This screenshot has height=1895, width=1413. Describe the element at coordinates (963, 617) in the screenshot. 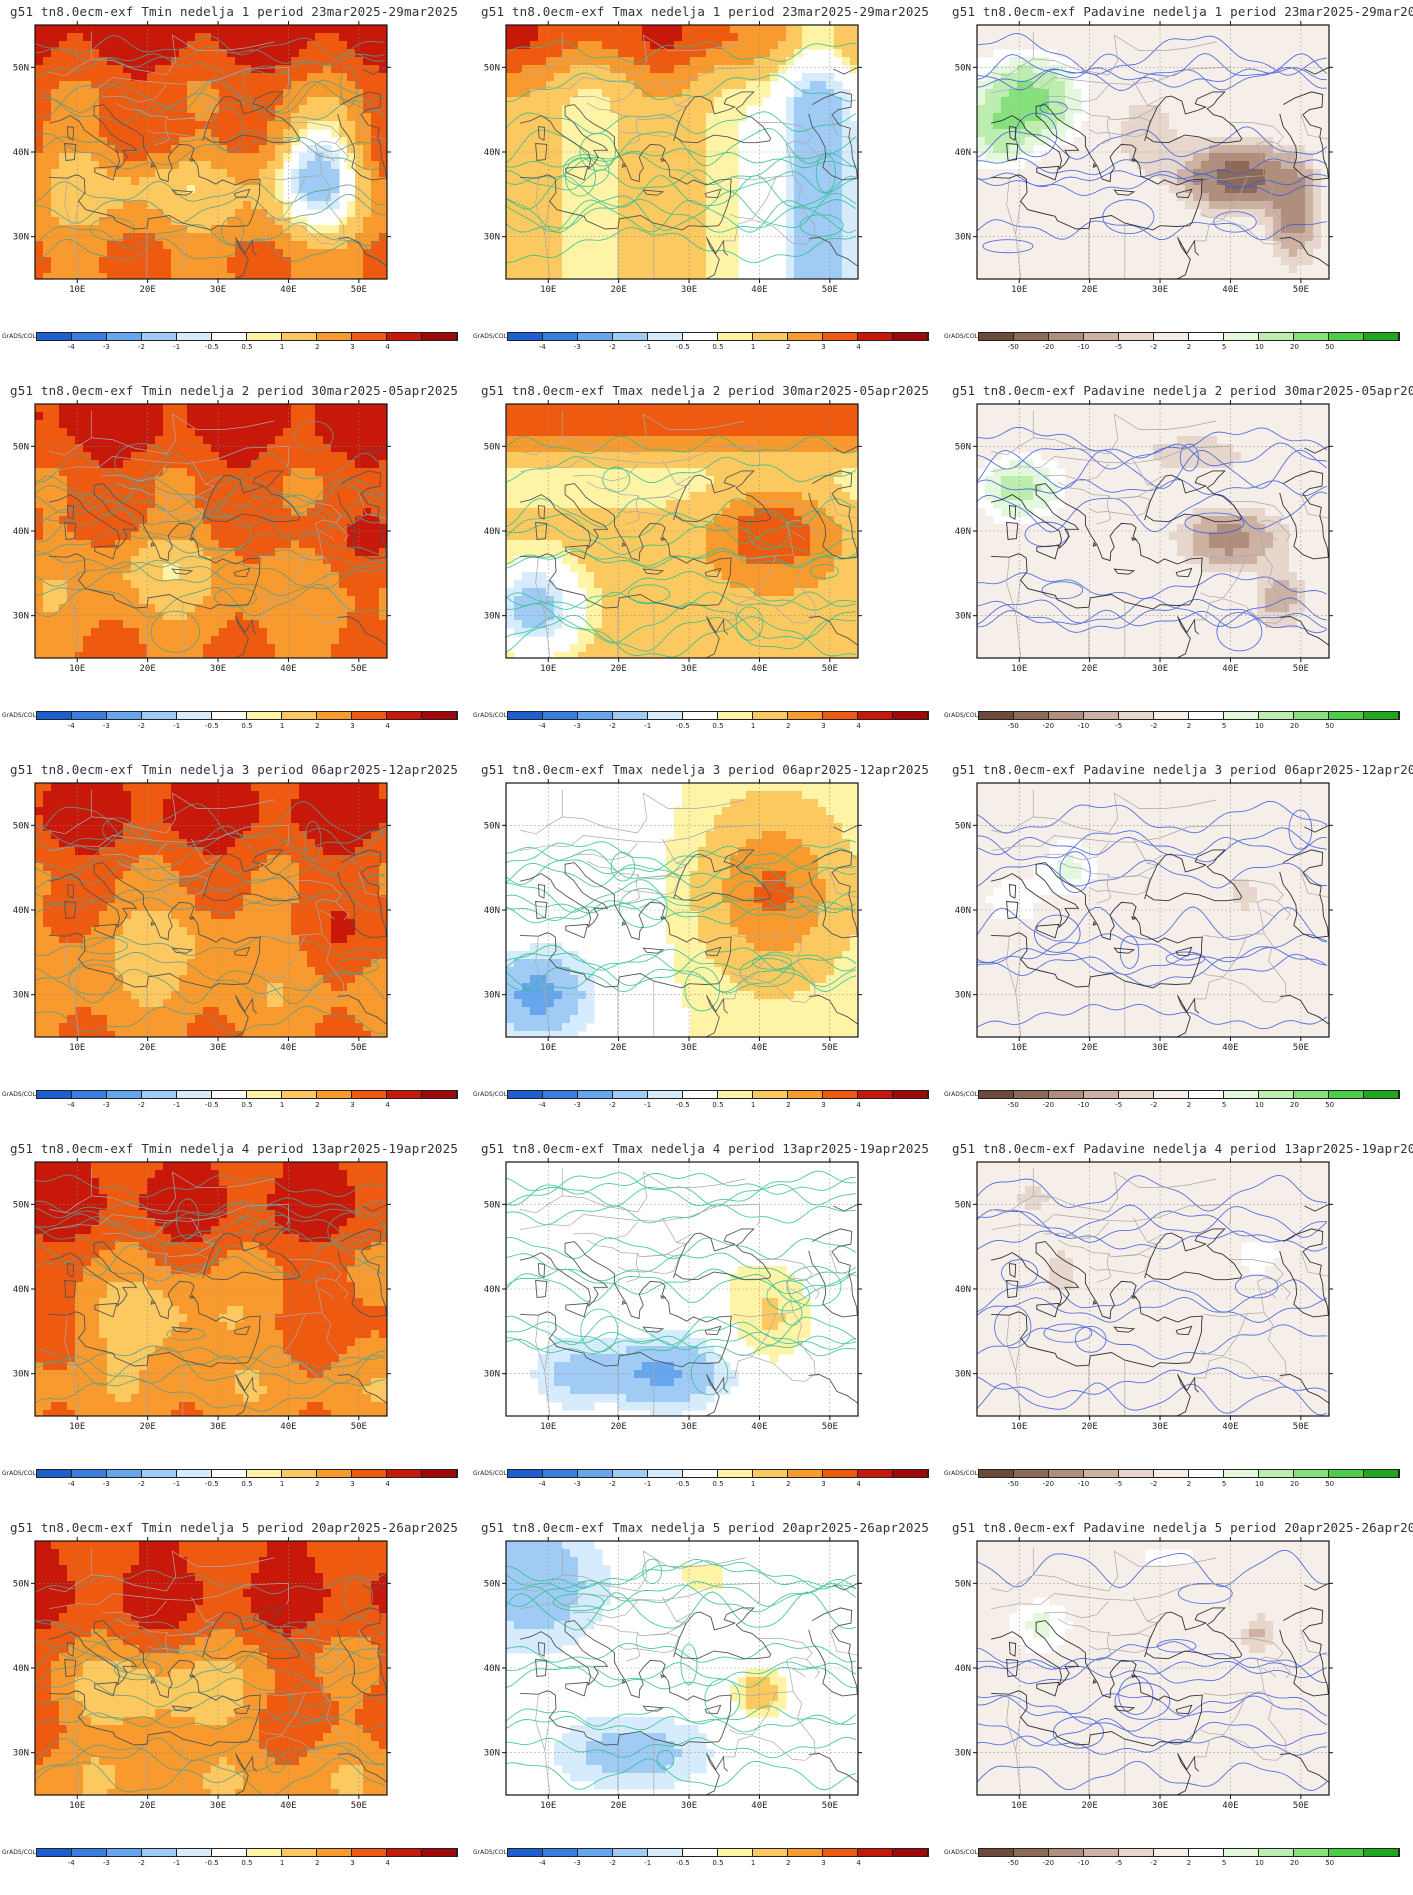

I see `latitude-label: 30N` at that location.